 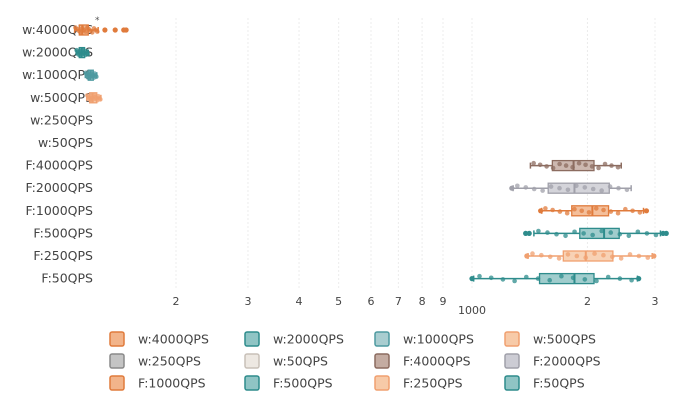 What do you see at coordinates (65, 142) in the screenshot?
I see `y-category-label: w:50QPS` at bounding box center [65, 142].